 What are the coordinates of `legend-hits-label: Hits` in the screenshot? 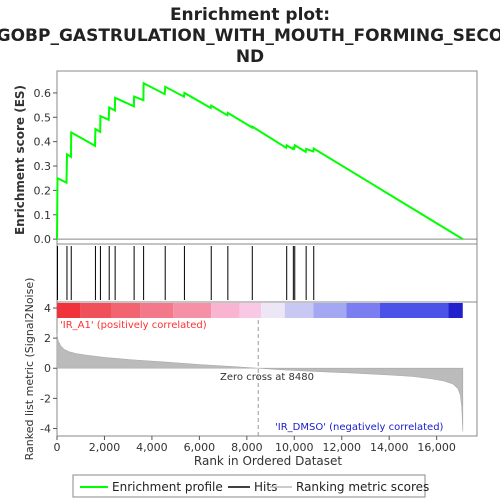 It's located at (265, 487).